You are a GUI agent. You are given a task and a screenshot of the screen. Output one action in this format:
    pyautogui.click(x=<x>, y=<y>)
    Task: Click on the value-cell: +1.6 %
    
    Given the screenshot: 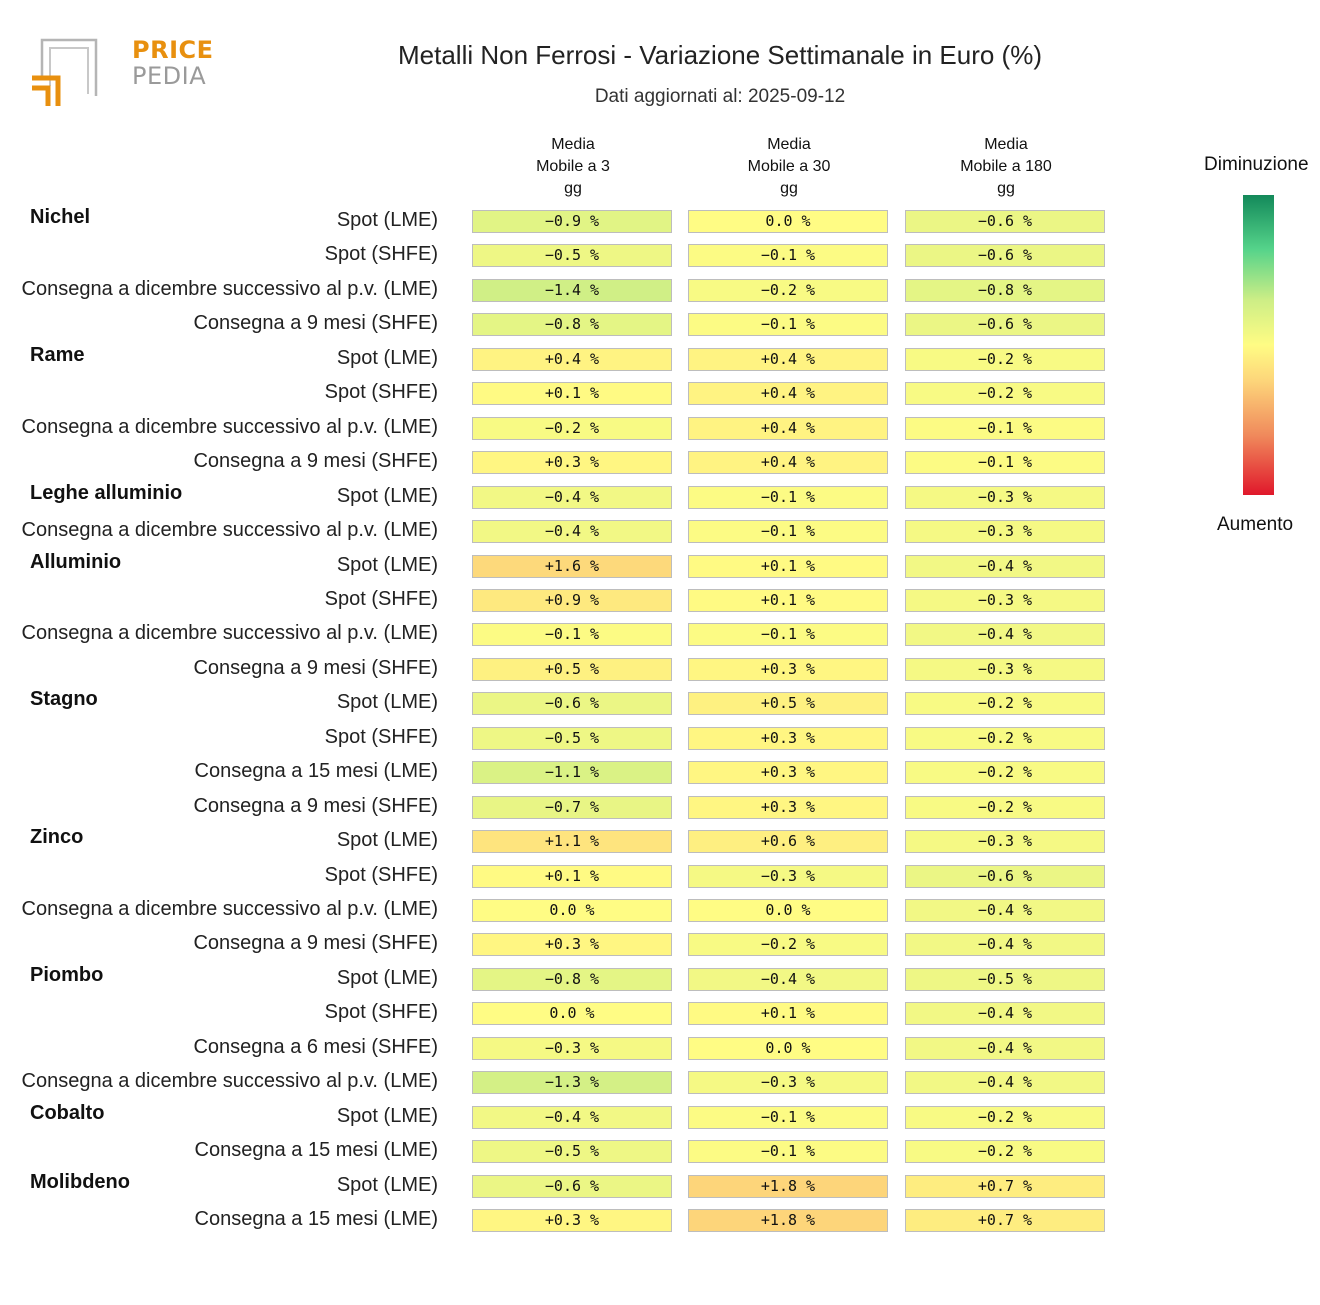 What is the action you would take?
    pyautogui.click(x=572, y=566)
    